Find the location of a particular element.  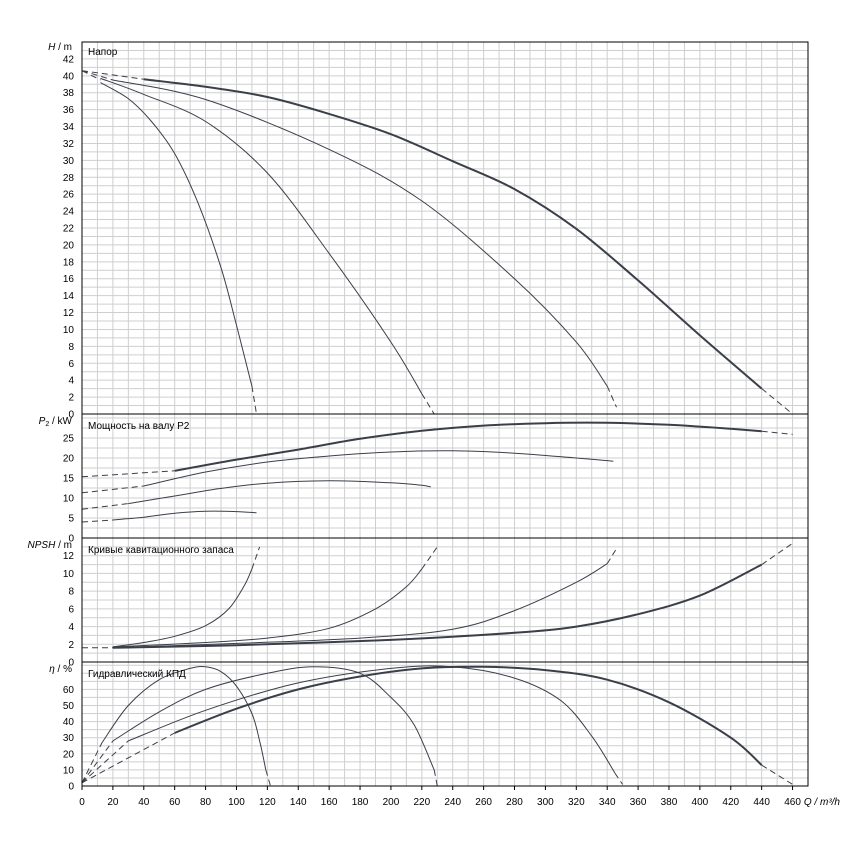

panel-frame-power is located at coordinates (445, 476).